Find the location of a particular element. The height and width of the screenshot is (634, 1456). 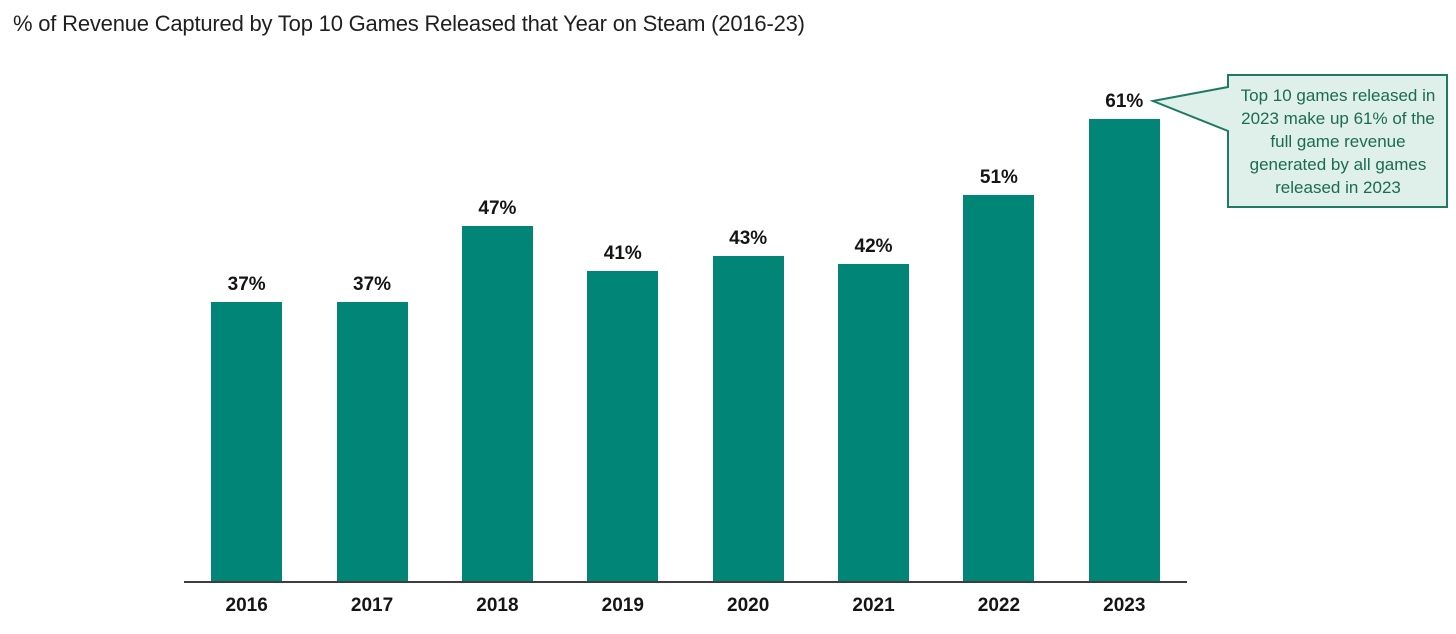

x-tick-2023: 2023 is located at coordinates (1124, 605).